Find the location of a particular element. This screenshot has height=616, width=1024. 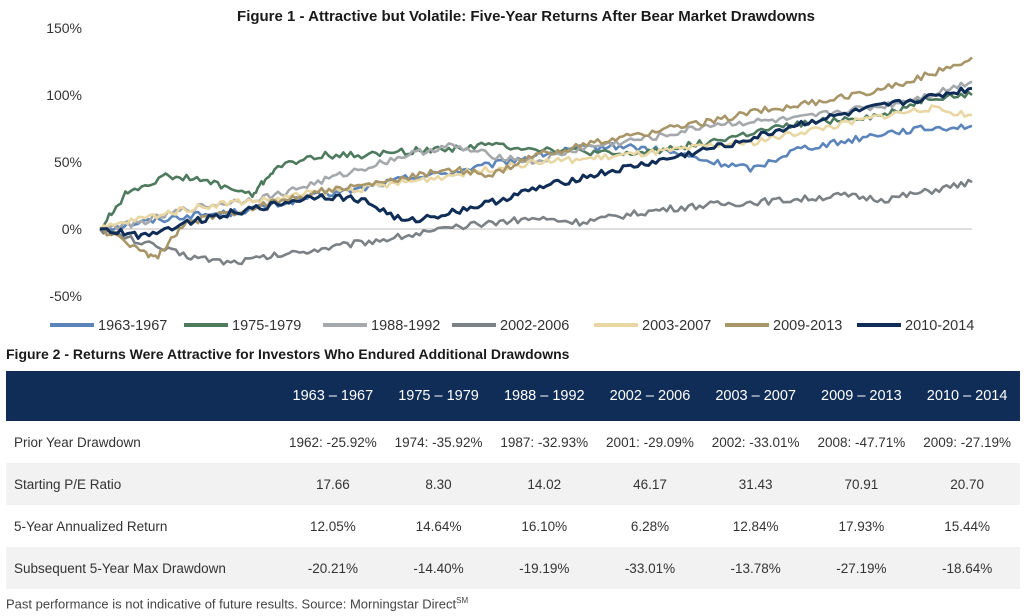

table-cell: -14.40% is located at coordinates (438, 568).